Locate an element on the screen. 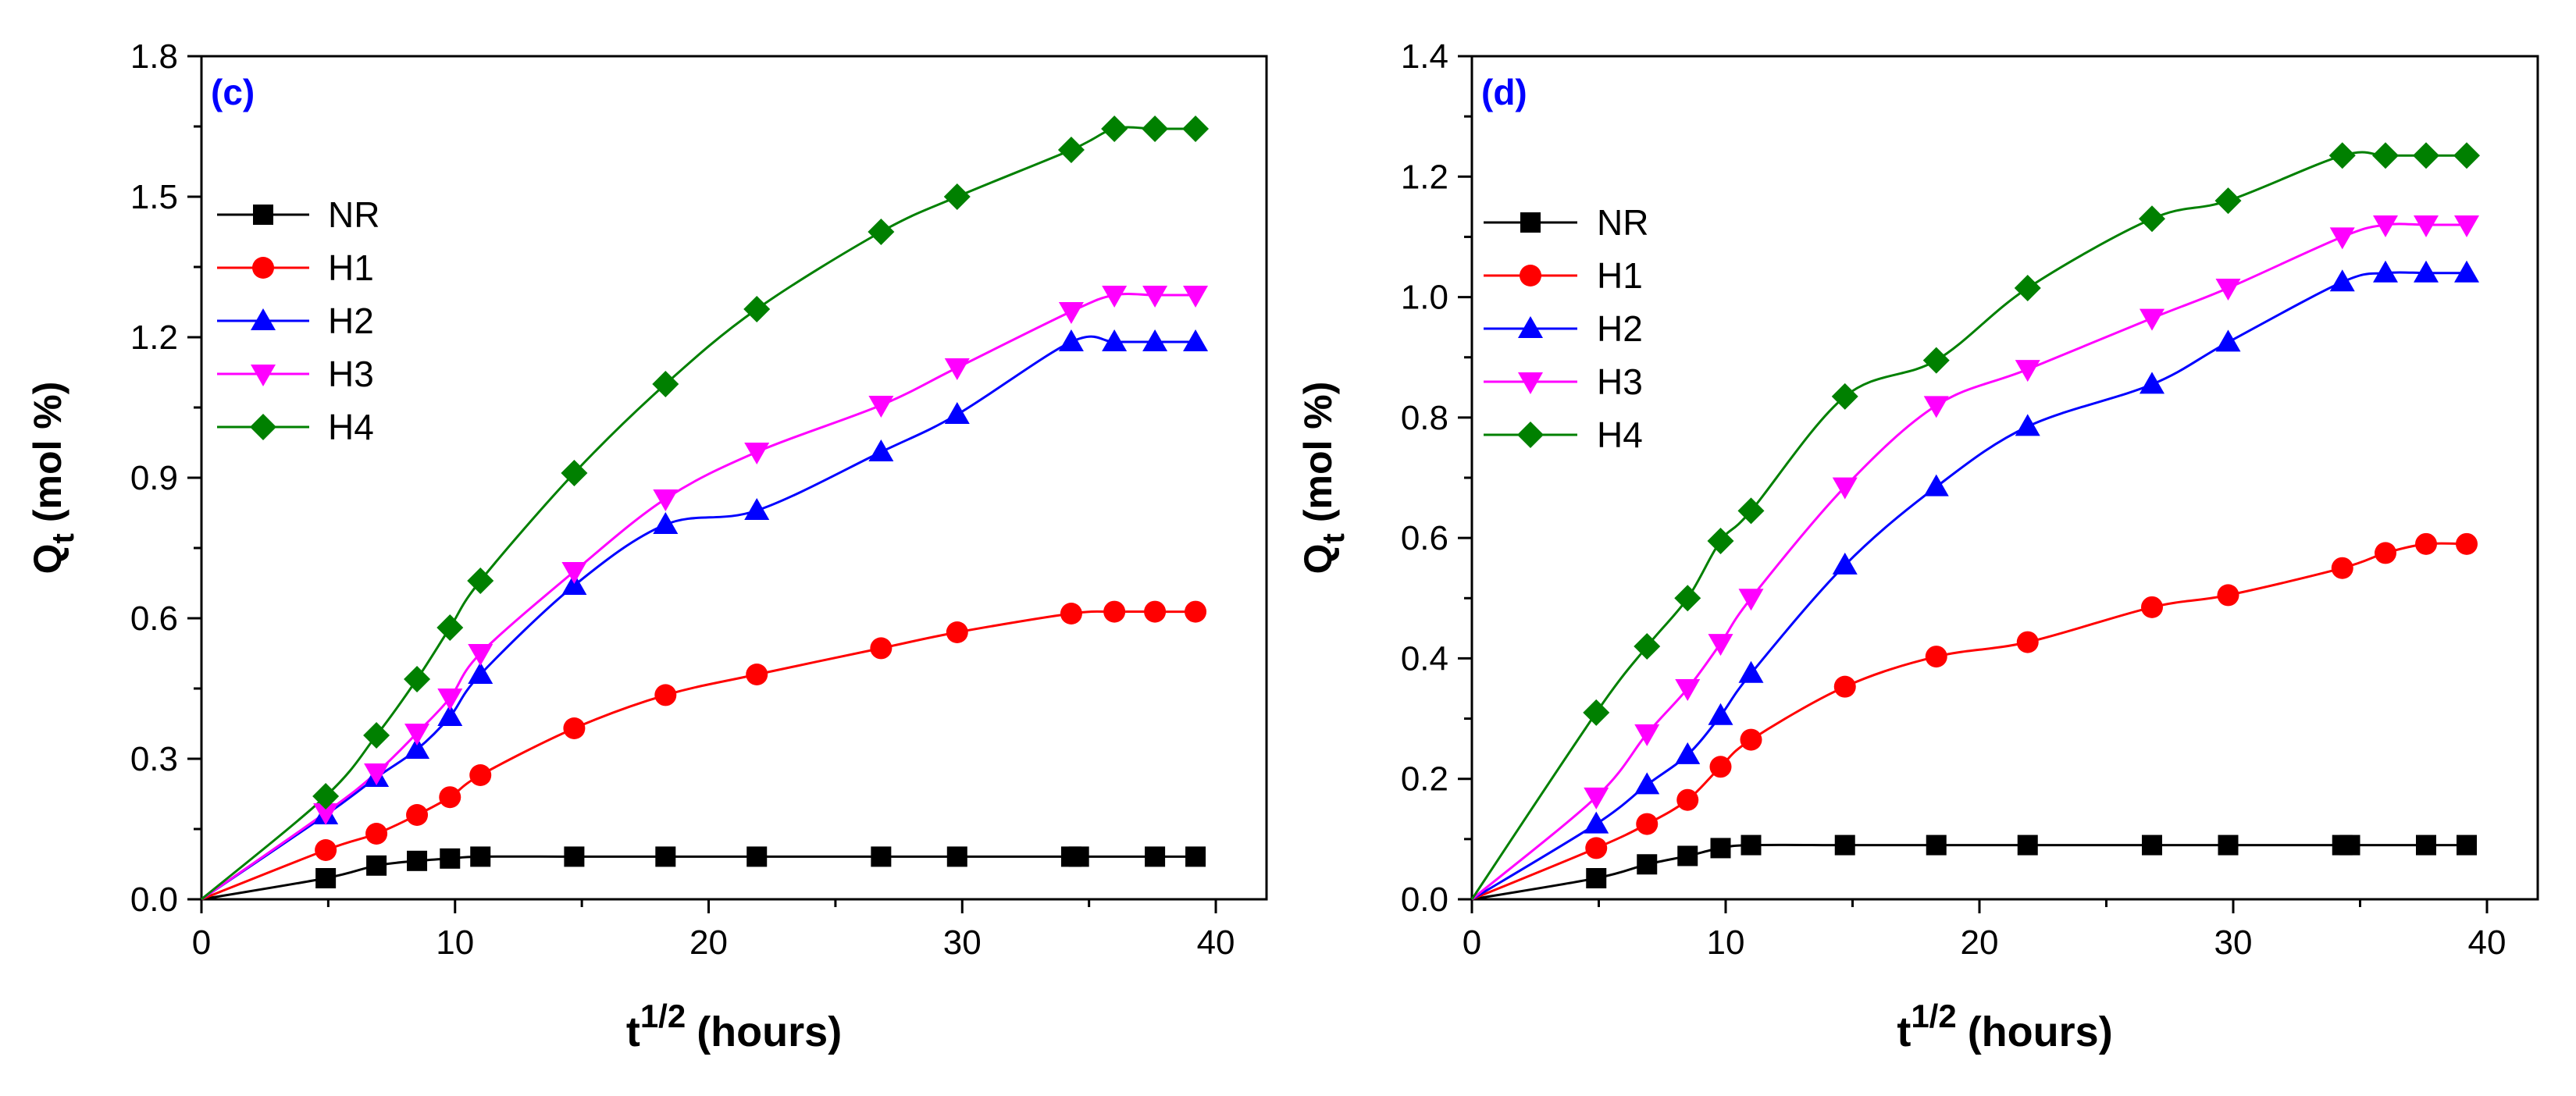 The height and width of the screenshot is (1096, 2576). y-tick-label: 1.2 is located at coordinates (1424, 177).